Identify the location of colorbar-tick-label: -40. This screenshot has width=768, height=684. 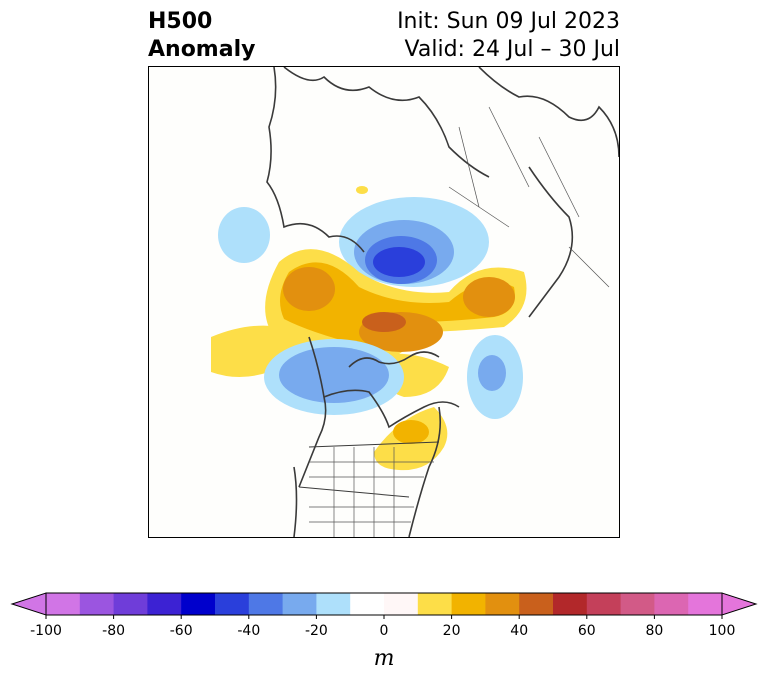
(248, 631).